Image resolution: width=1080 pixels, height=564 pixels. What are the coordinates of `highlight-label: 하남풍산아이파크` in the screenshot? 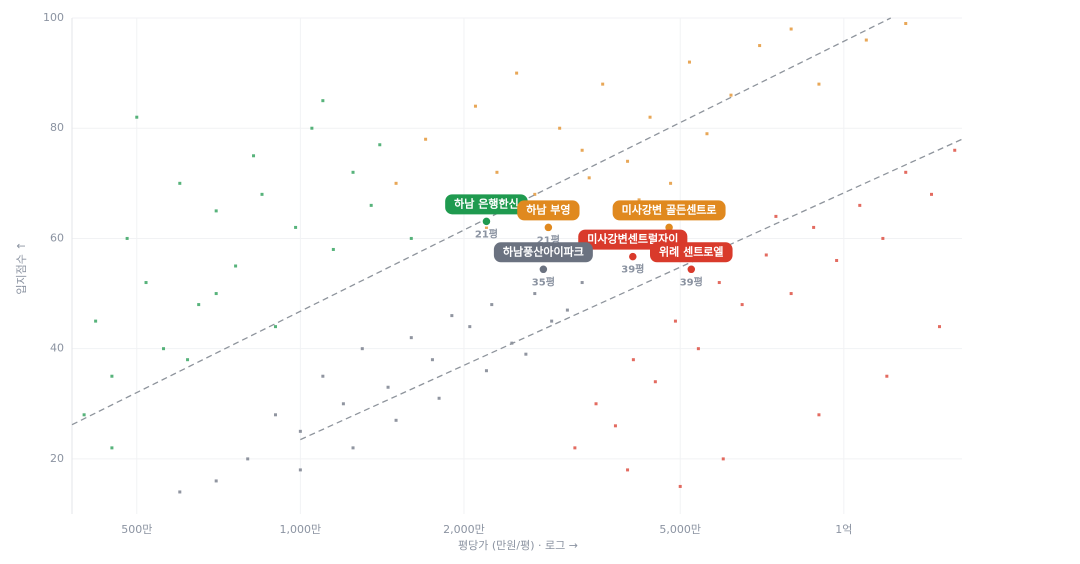 It's located at (543, 252).